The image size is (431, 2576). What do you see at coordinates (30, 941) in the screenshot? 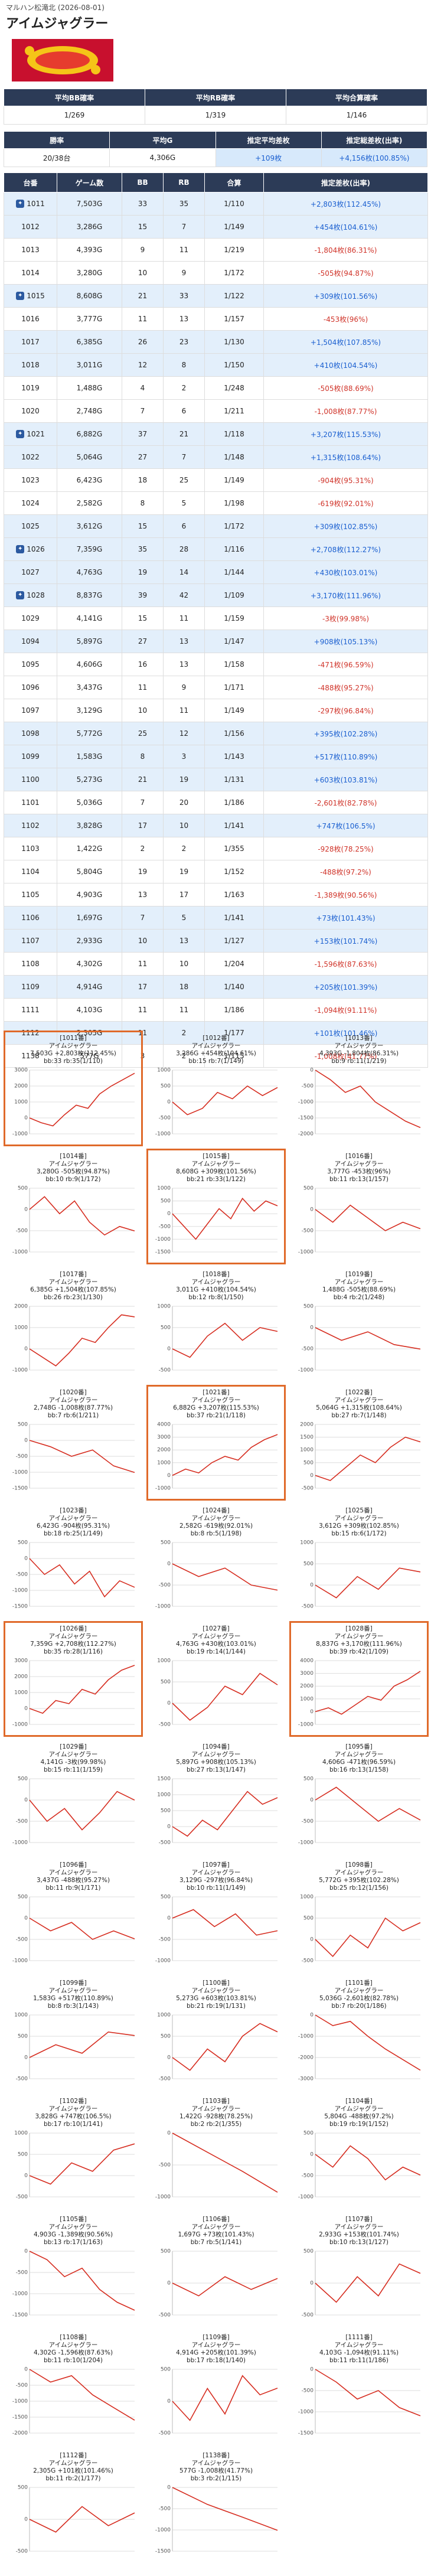
I see `cell-text: 1107` at bounding box center [30, 941].